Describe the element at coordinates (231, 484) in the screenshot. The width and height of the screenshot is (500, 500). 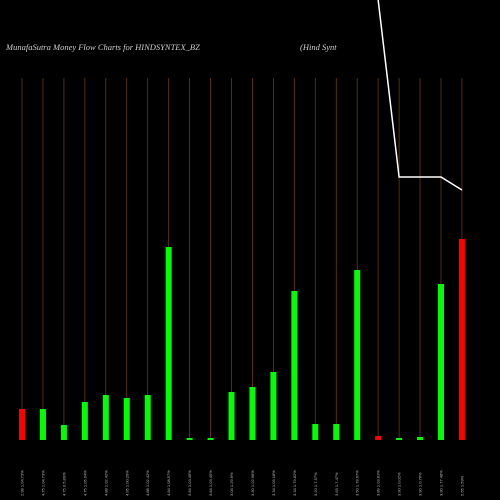
I see `x-tick-label: 3.04 1.29.6%` at that location.